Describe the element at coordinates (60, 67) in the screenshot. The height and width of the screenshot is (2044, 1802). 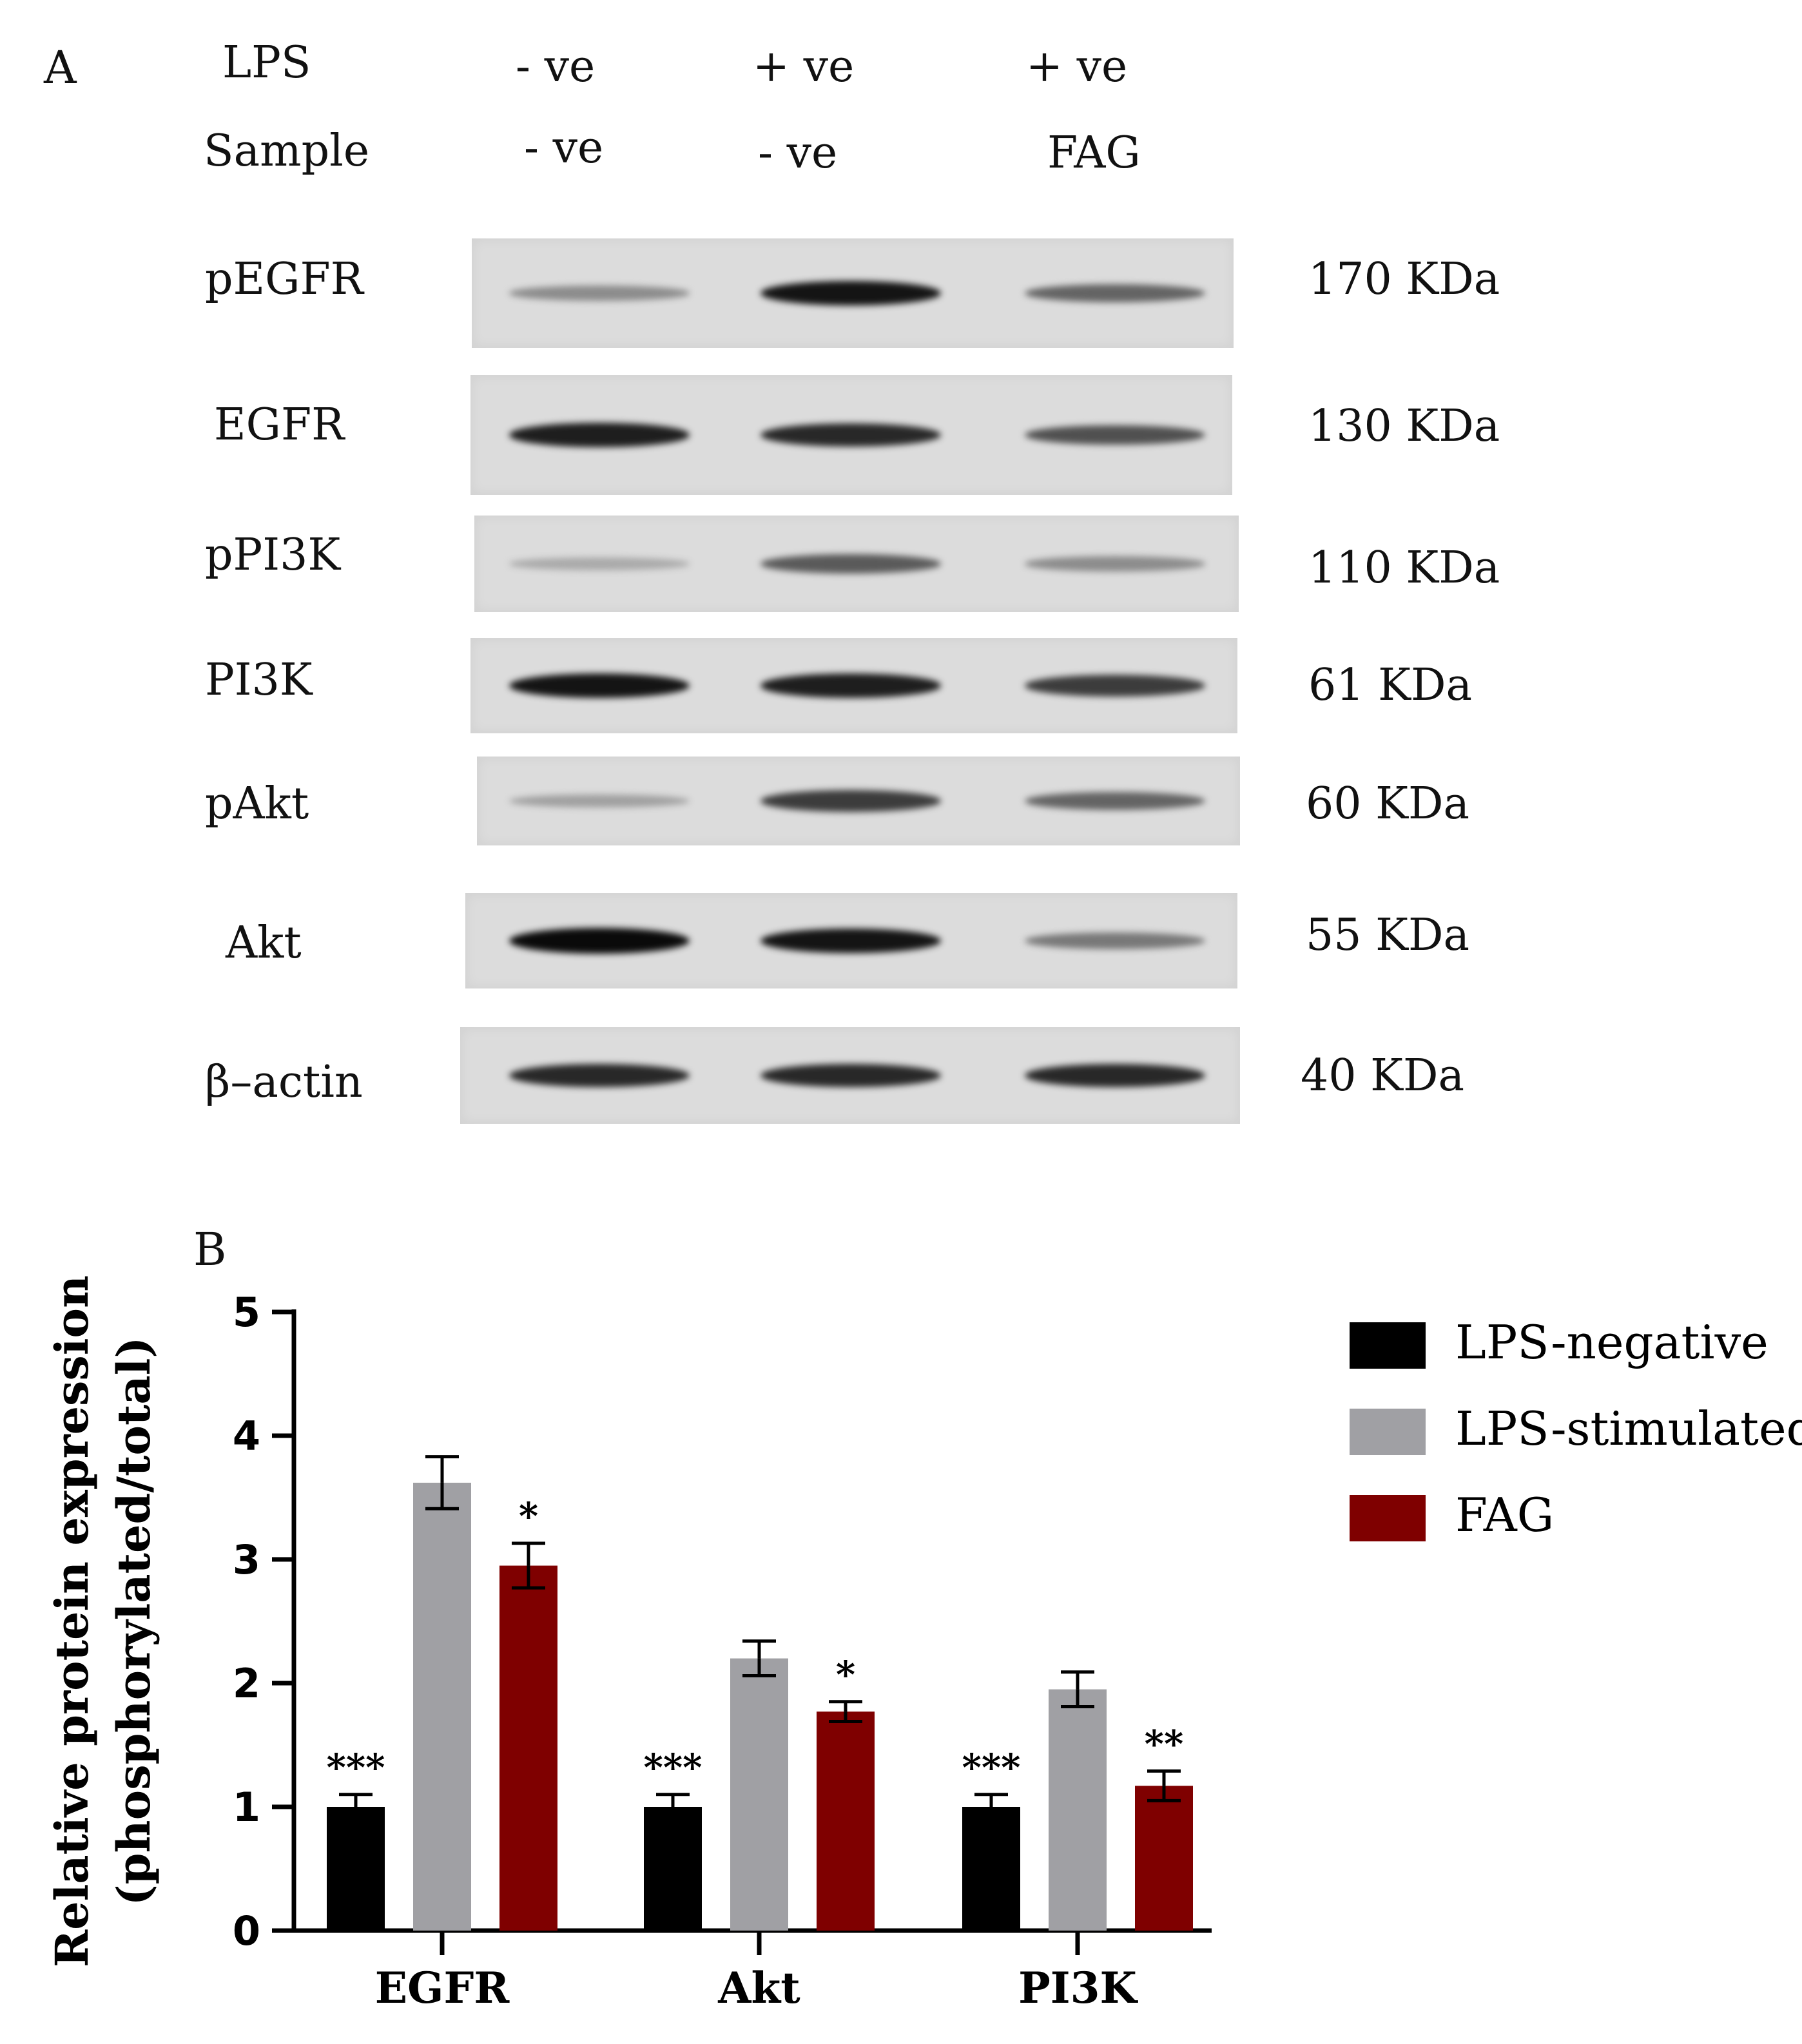
I see `panel-a-letter: A` at that location.